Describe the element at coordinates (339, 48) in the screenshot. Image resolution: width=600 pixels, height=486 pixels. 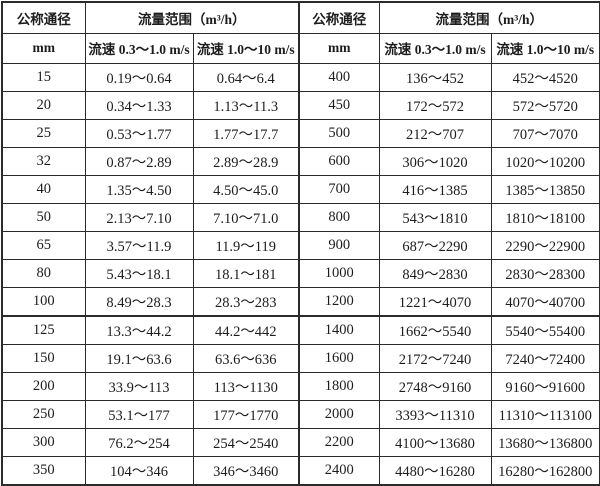
I see `header-unit-right: mm` at that location.